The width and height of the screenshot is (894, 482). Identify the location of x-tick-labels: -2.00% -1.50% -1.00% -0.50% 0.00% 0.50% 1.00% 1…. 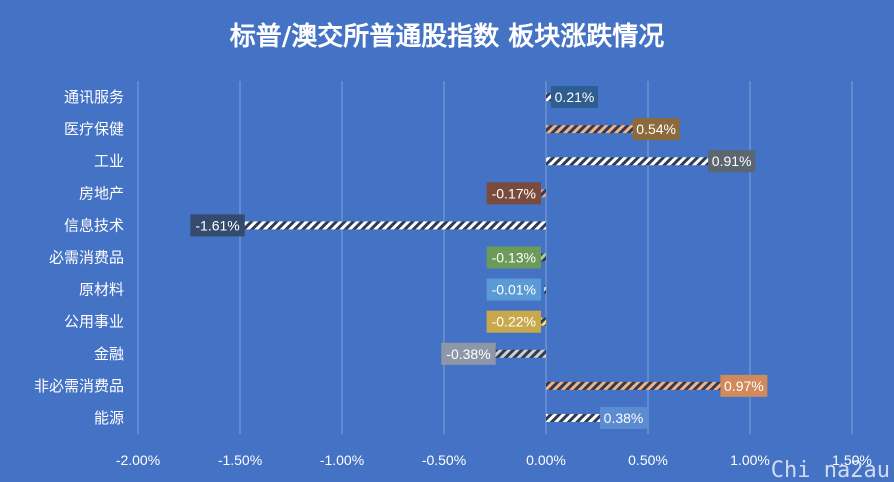
(494, 460).